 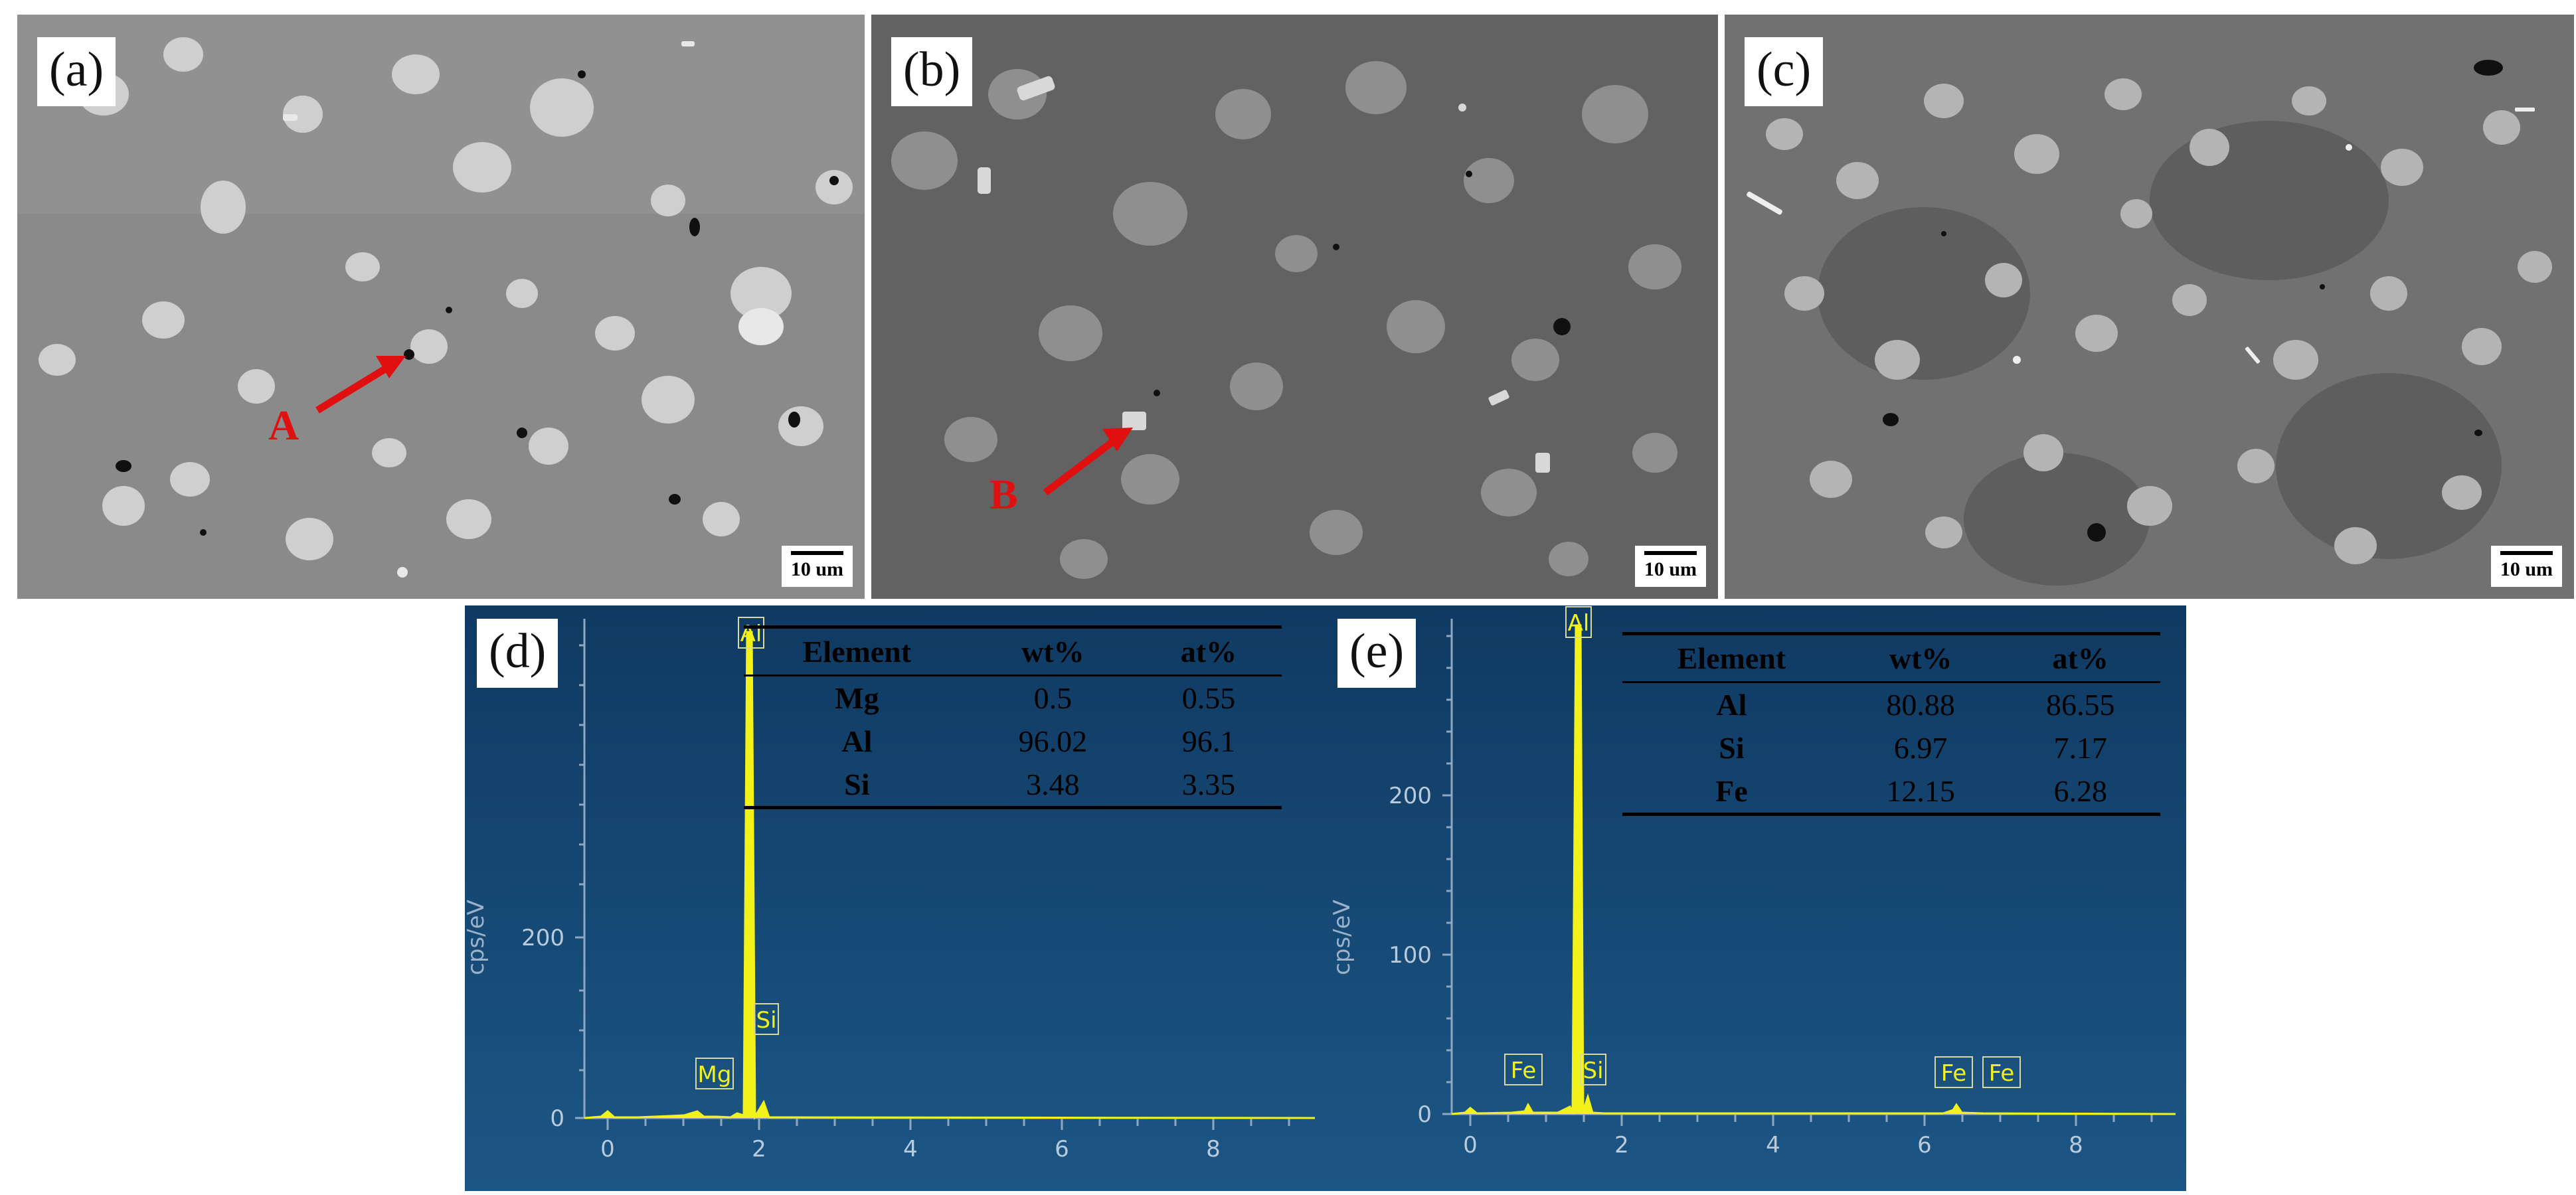 I want to click on svg-text: Al, so click(x=1579, y=623).